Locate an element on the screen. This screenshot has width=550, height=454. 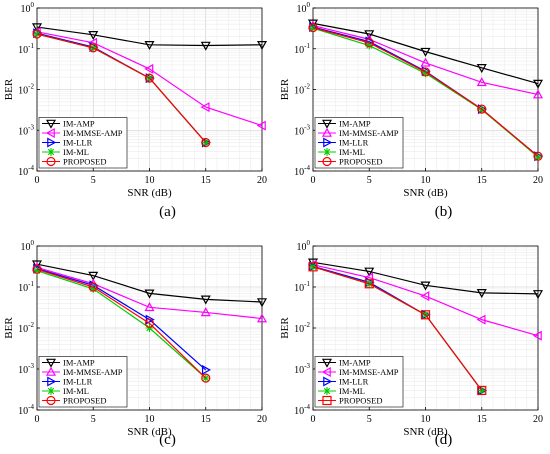
series-im-ml is located at coordinates (121, 324).